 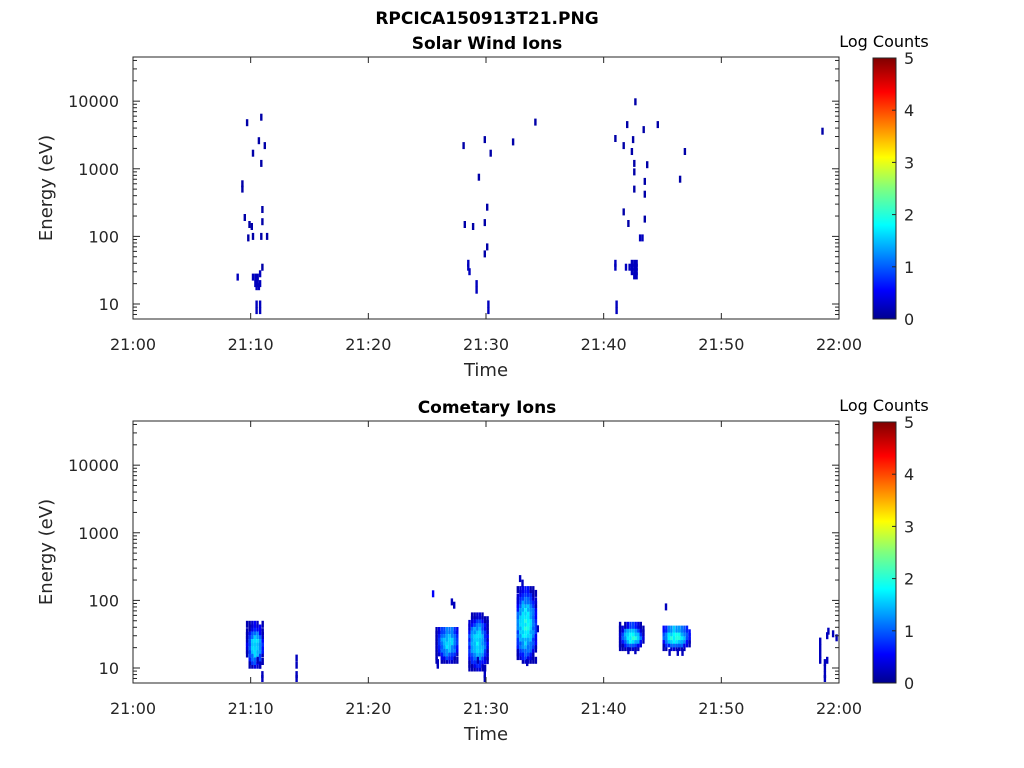 I want to click on colorbar-tick-label: 5, so click(x=909, y=422).